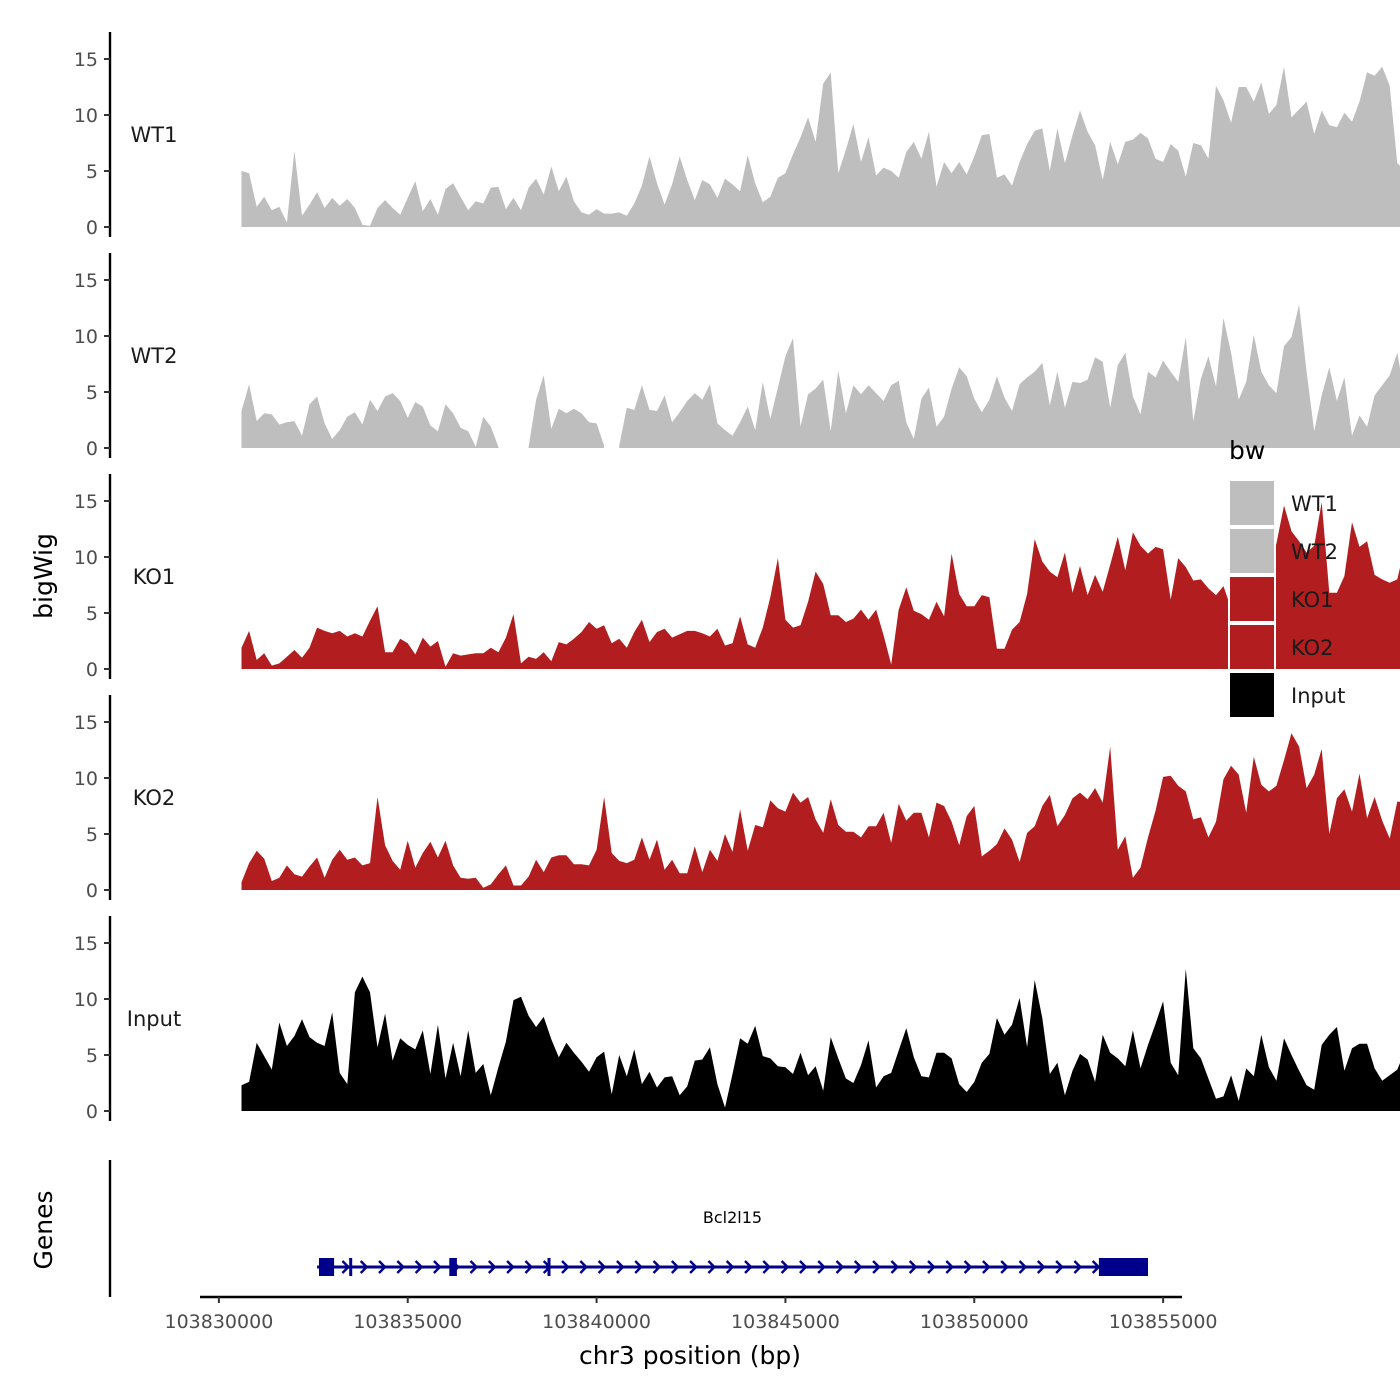  I want to click on x-tick-label: 103850000, so click(974, 1322).